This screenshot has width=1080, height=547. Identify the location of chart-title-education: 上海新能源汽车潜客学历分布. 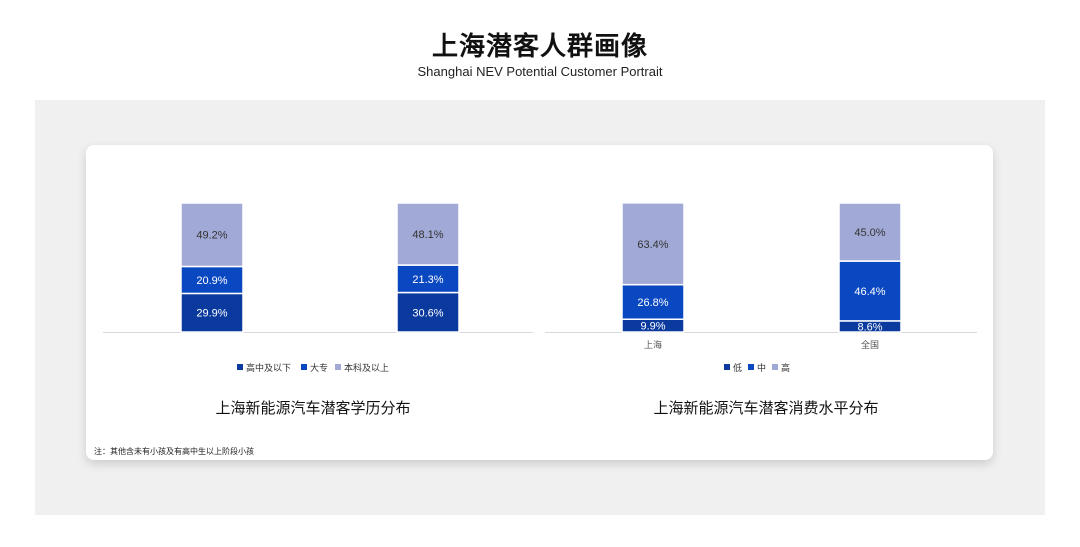
(313, 408).